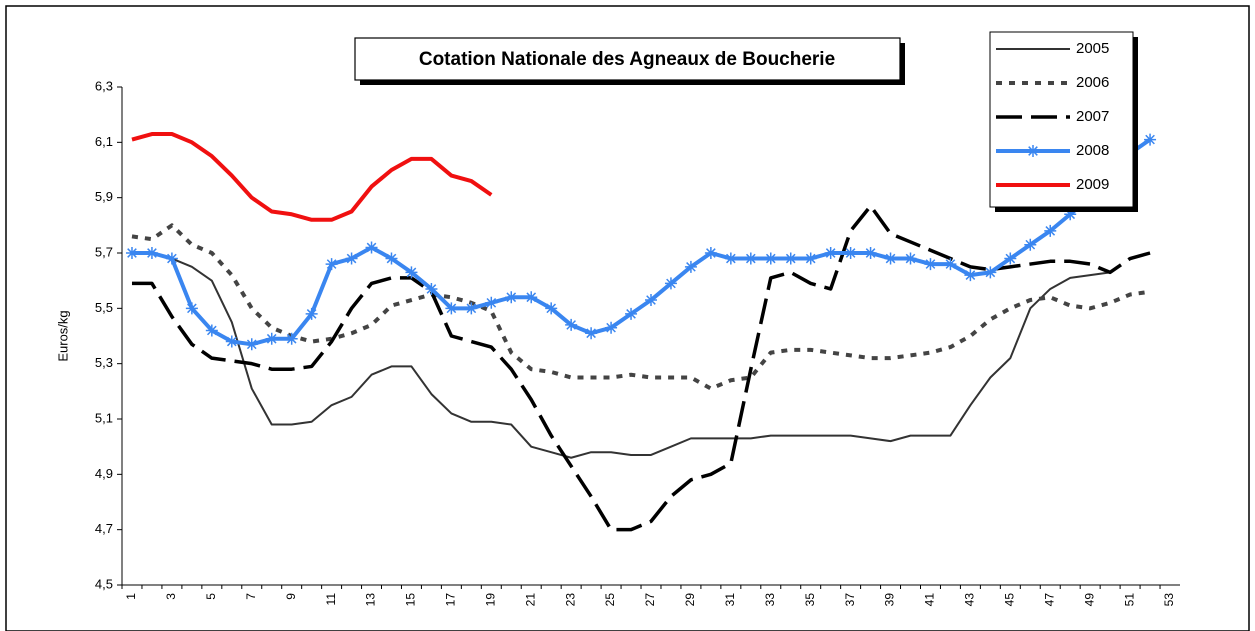  Describe the element at coordinates (810, 600) in the screenshot. I see `x-tick-label: 35` at that location.